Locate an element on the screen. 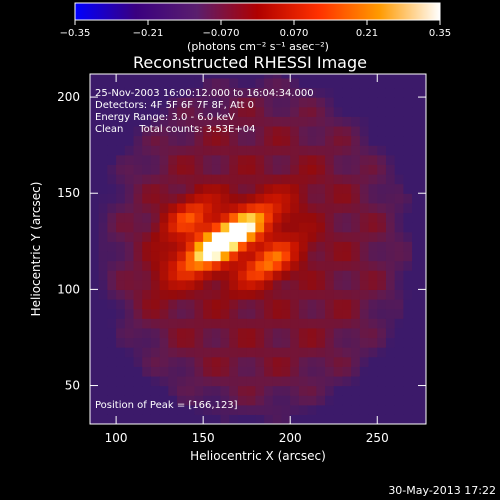  colorbar-tick-label: 0.21 is located at coordinates (367, 33).